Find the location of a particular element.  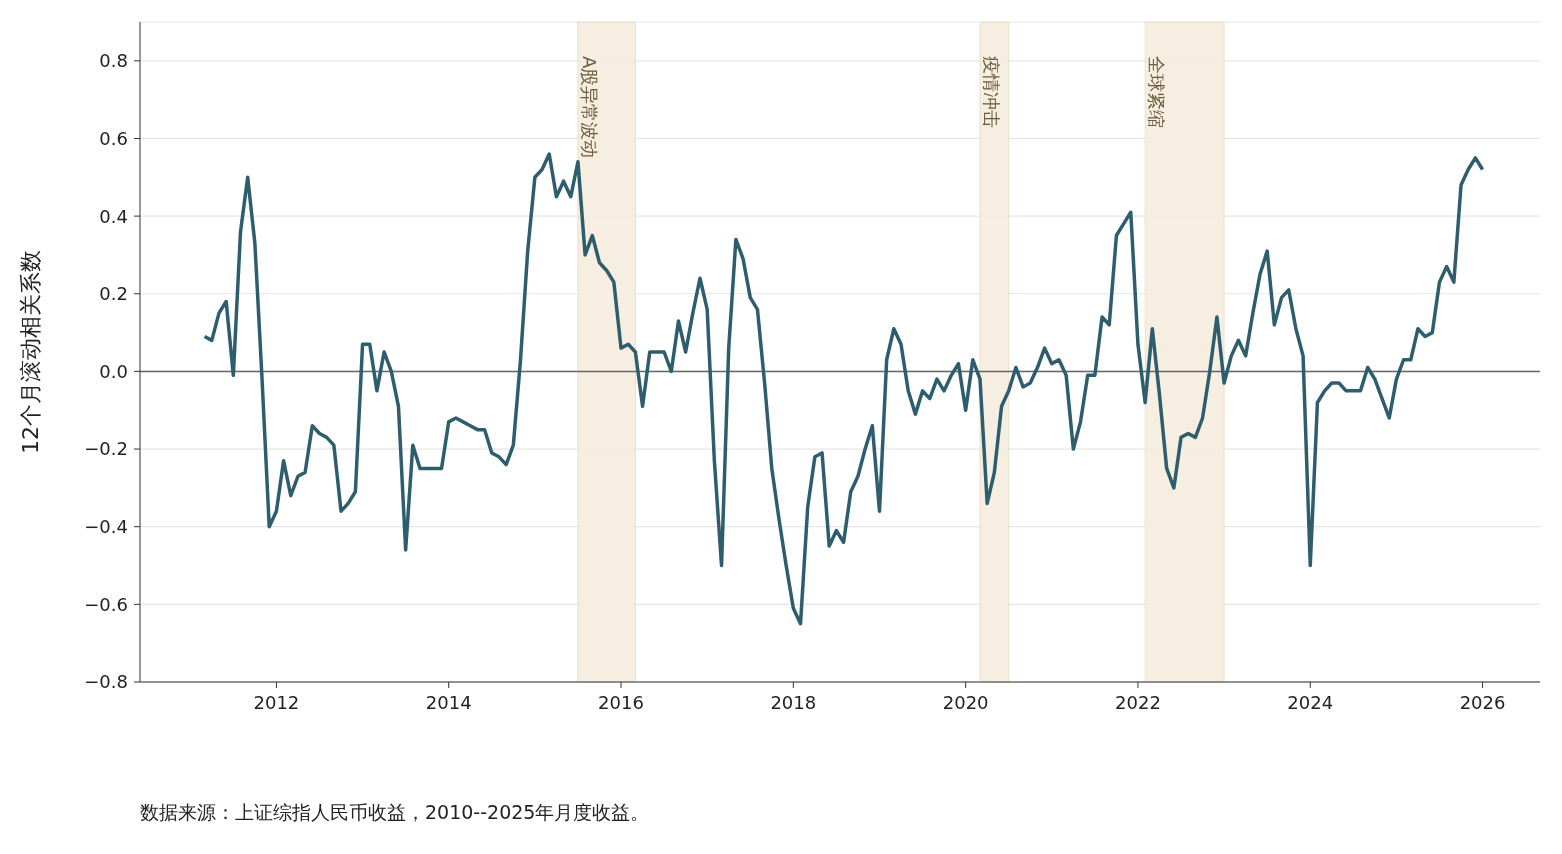

x-tick-label: 2012 is located at coordinates (276, 702).